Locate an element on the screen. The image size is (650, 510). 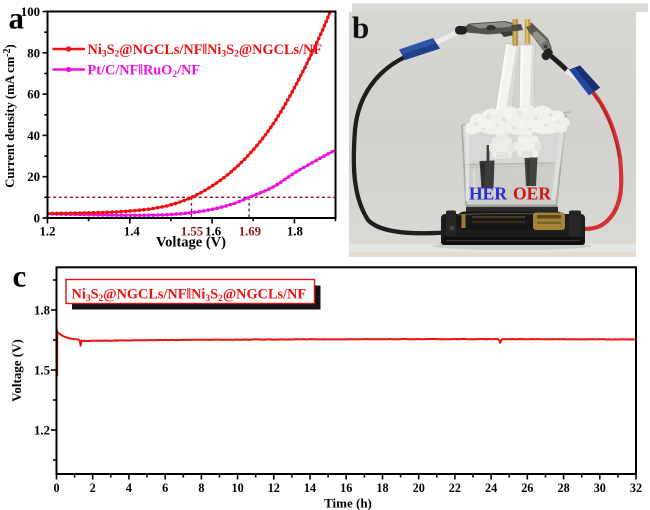
svg-text: 12 is located at coordinates (274, 488).